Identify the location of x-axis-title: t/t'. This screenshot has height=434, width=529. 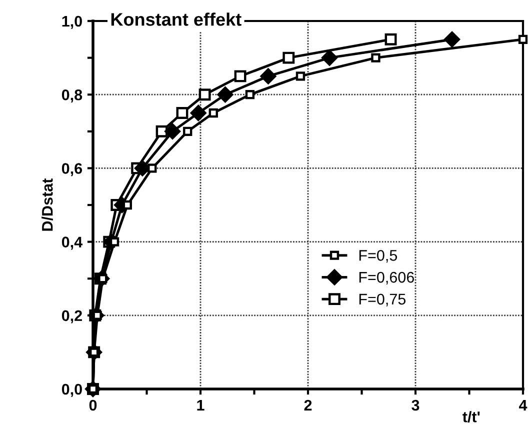
(471, 416).